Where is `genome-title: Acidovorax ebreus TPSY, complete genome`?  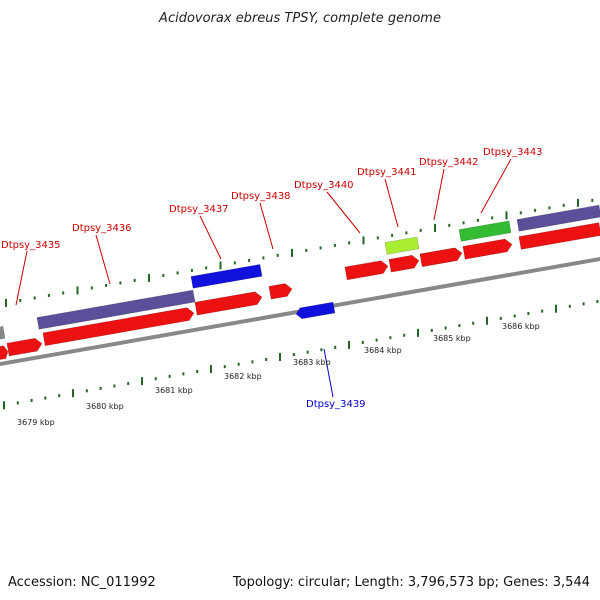
genome-title: Acidovorax ebreus TPSY, complete genome is located at coordinates (299, 18).